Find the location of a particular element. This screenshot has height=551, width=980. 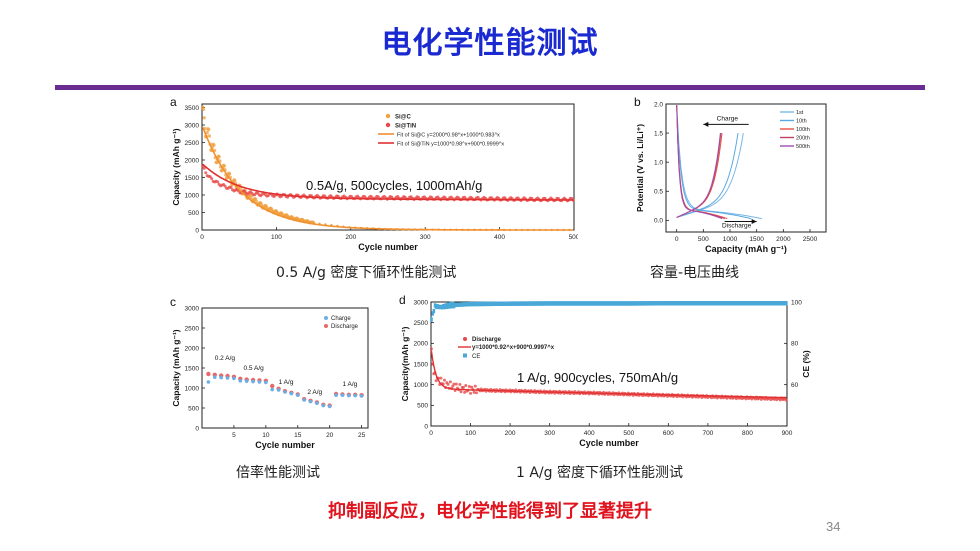

chart-a-xtick-label: 400 is located at coordinates (499, 237).